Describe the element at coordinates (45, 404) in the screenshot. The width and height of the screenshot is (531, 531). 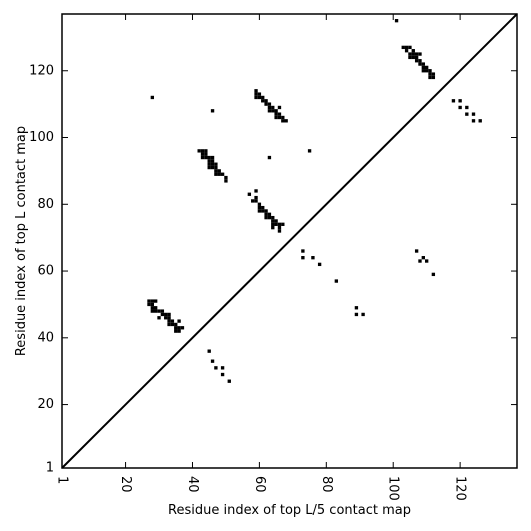
I see `y-tick-label: 20` at that location.